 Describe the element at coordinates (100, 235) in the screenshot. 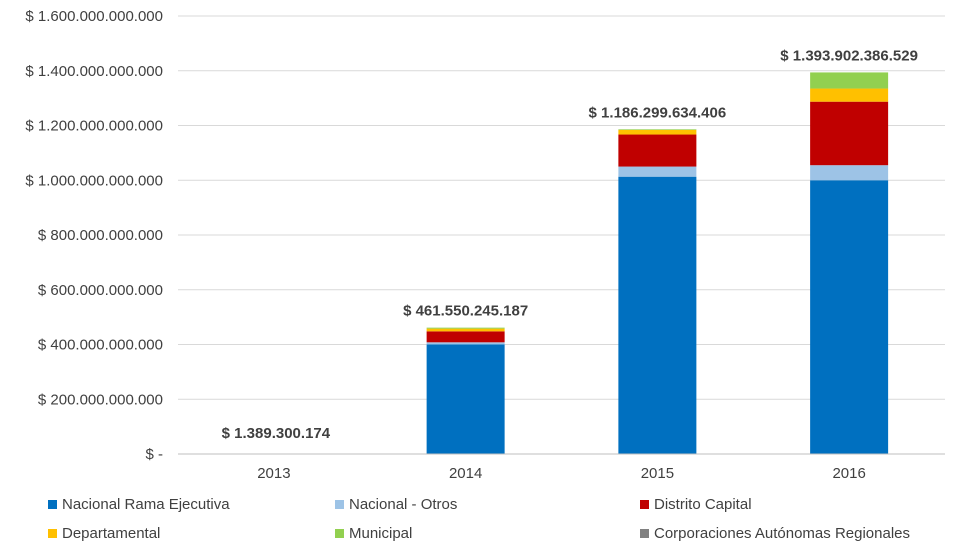

I see `y-tick-label: $ 800.000.000.000` at that location.